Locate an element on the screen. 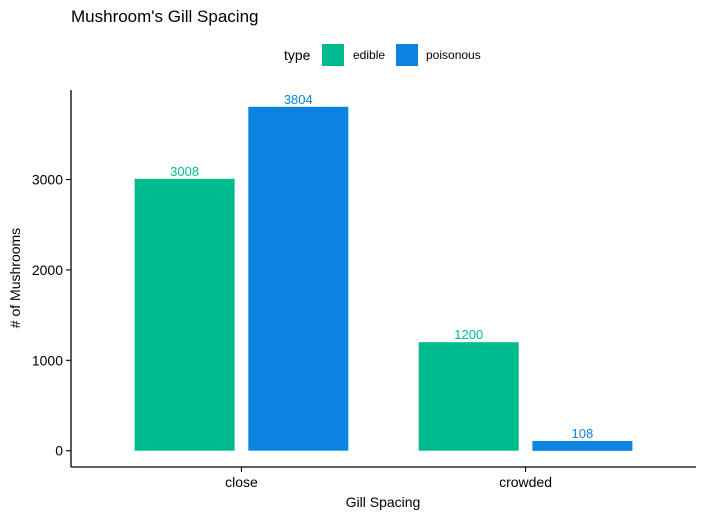 The height and width of the screenshot is (519, 704). x-tick-label: close is located at coordinates (241, 482).